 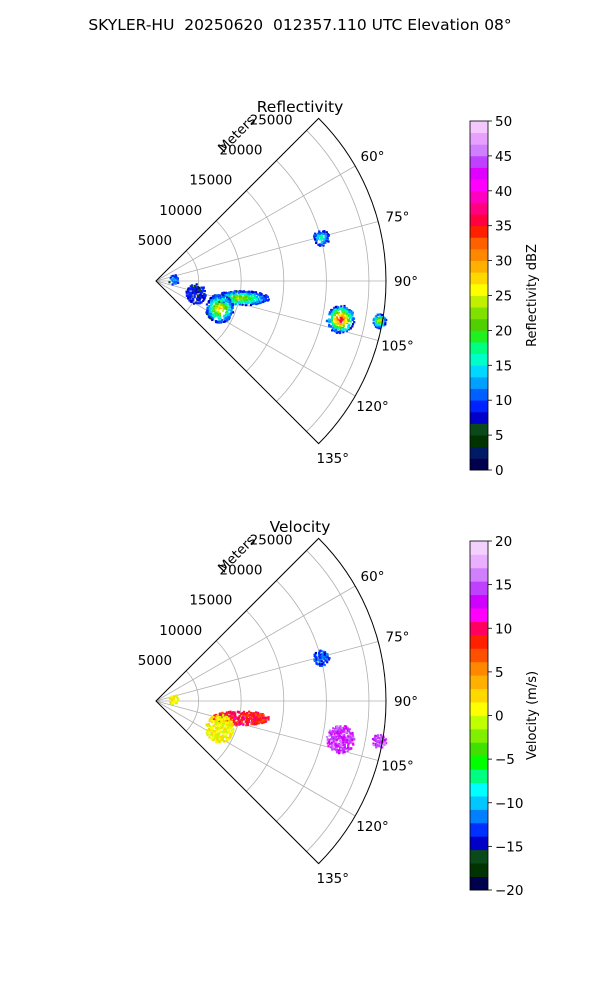 I want to click on angle-tick-label: 75°, so click(x=398, y=637).